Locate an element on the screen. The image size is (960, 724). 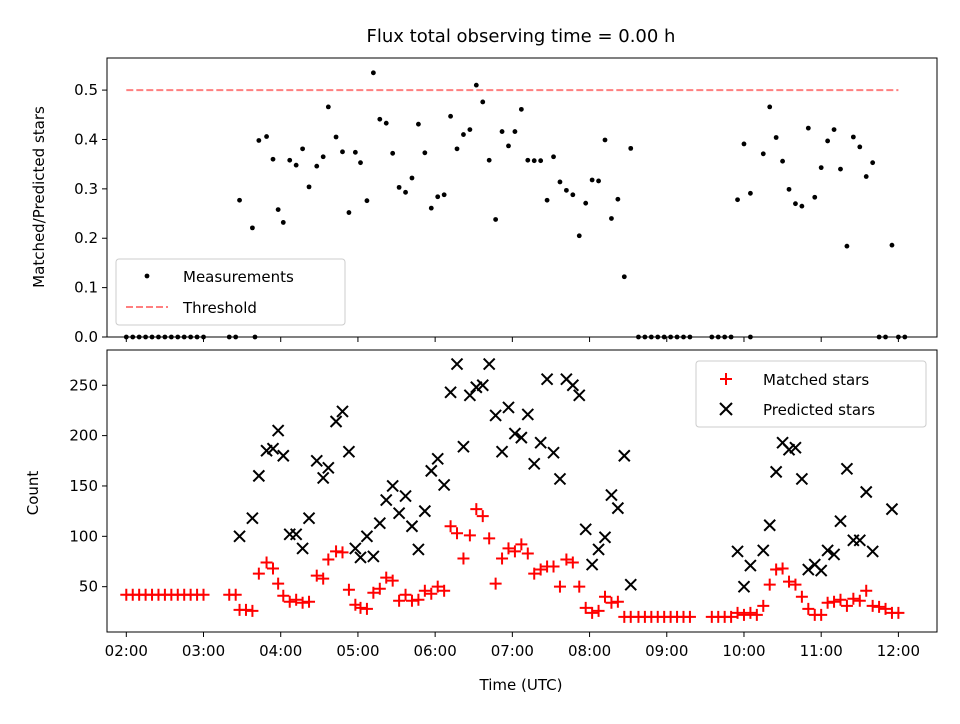
ratio-legend: Measurements Threshold is located at coordinates (230, 292).